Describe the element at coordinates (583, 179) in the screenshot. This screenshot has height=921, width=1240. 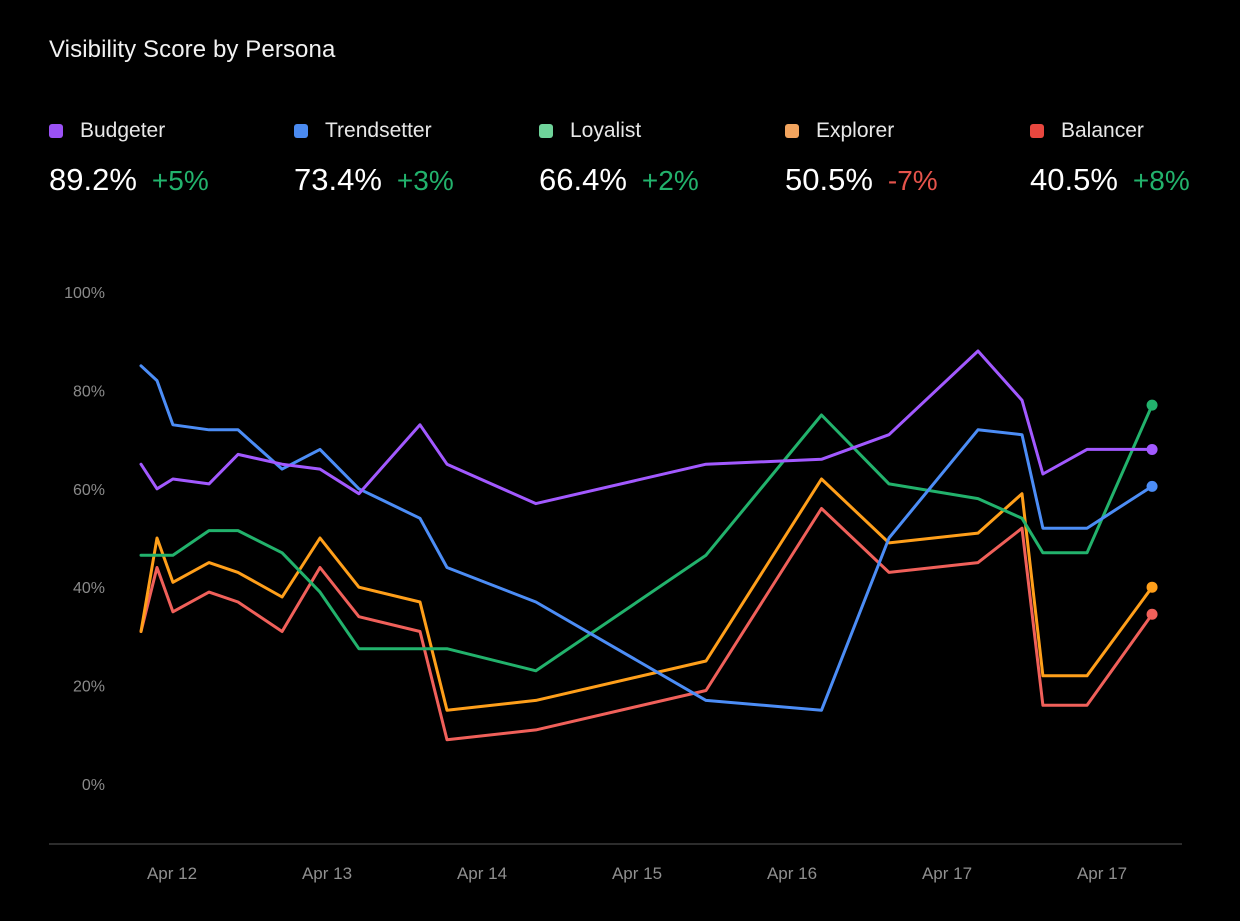
I see `legend-value: 66.4%` at that location.